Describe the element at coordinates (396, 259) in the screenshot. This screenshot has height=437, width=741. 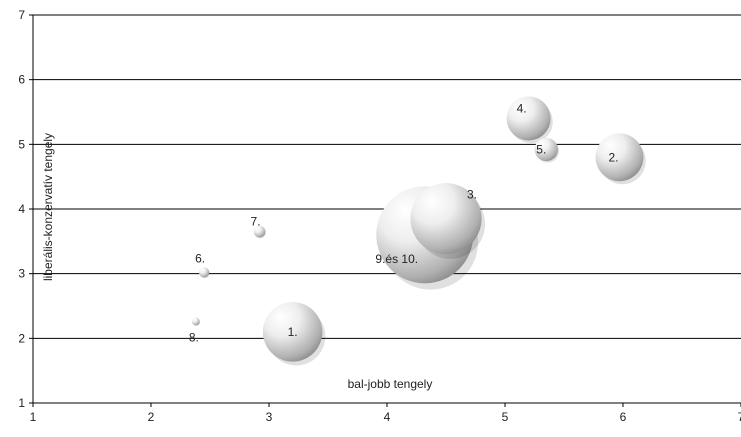
I see `bubble-label: 9.és 10.` at that location.